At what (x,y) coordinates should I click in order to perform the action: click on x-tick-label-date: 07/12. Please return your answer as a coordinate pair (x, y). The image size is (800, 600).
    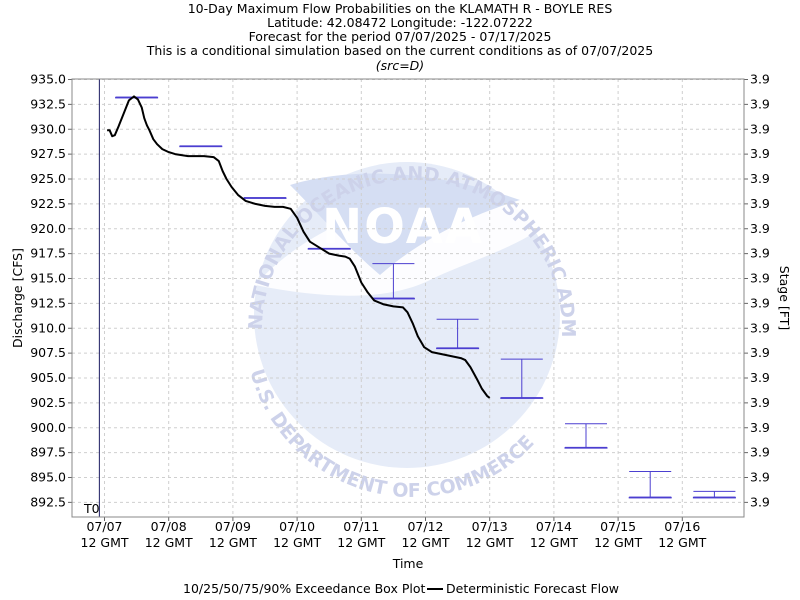
    Looking at the image, I should click on (425, 526).